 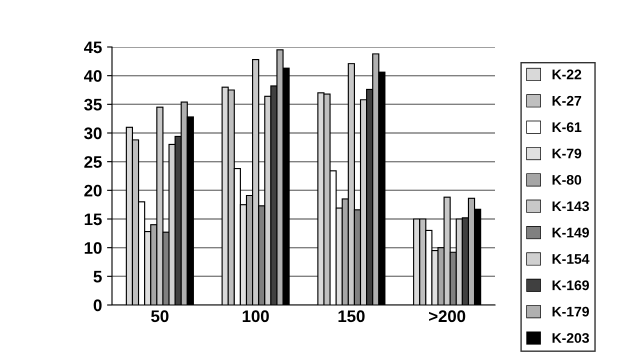 I want to click on y-tick-label: 5, so click(x=98, y=276).